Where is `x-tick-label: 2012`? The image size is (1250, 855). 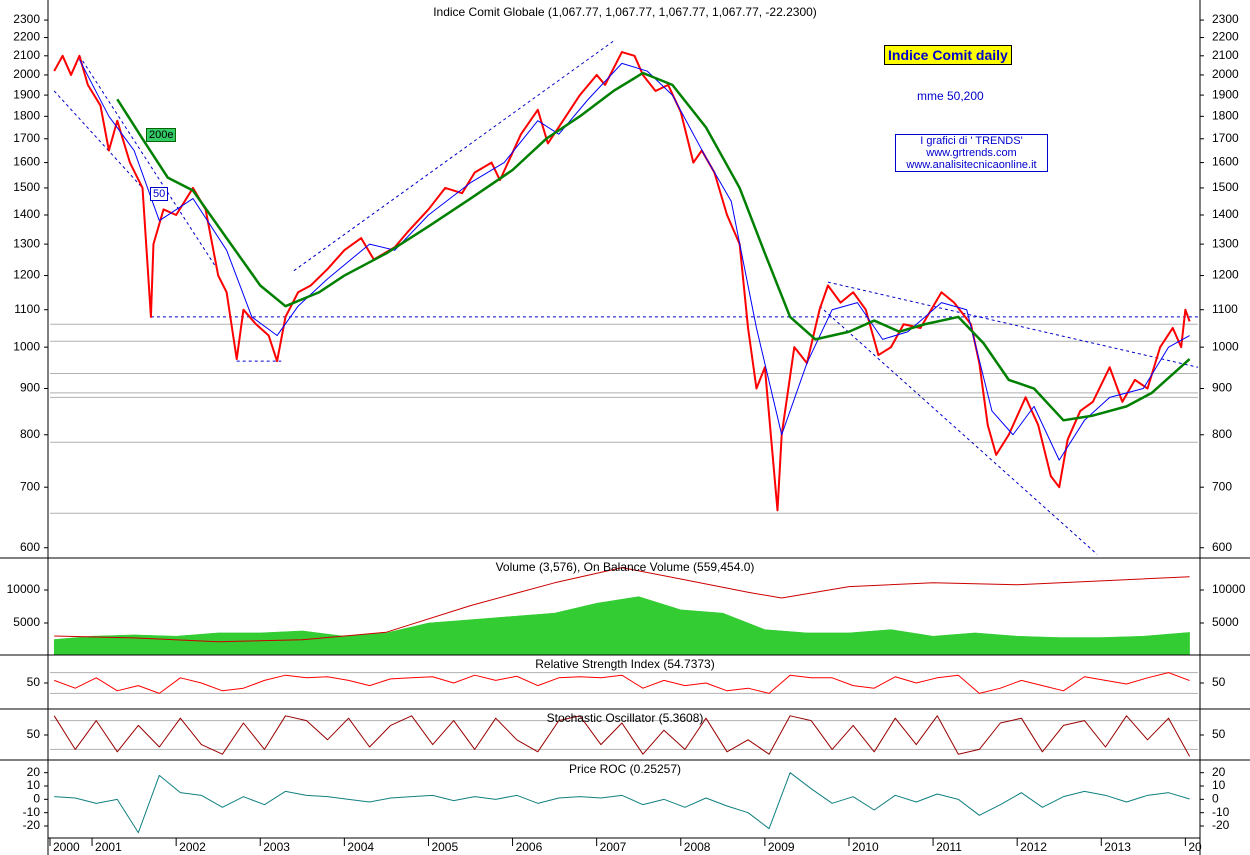 x-tick-label: 2012 is located at coordinates (1033, 847).